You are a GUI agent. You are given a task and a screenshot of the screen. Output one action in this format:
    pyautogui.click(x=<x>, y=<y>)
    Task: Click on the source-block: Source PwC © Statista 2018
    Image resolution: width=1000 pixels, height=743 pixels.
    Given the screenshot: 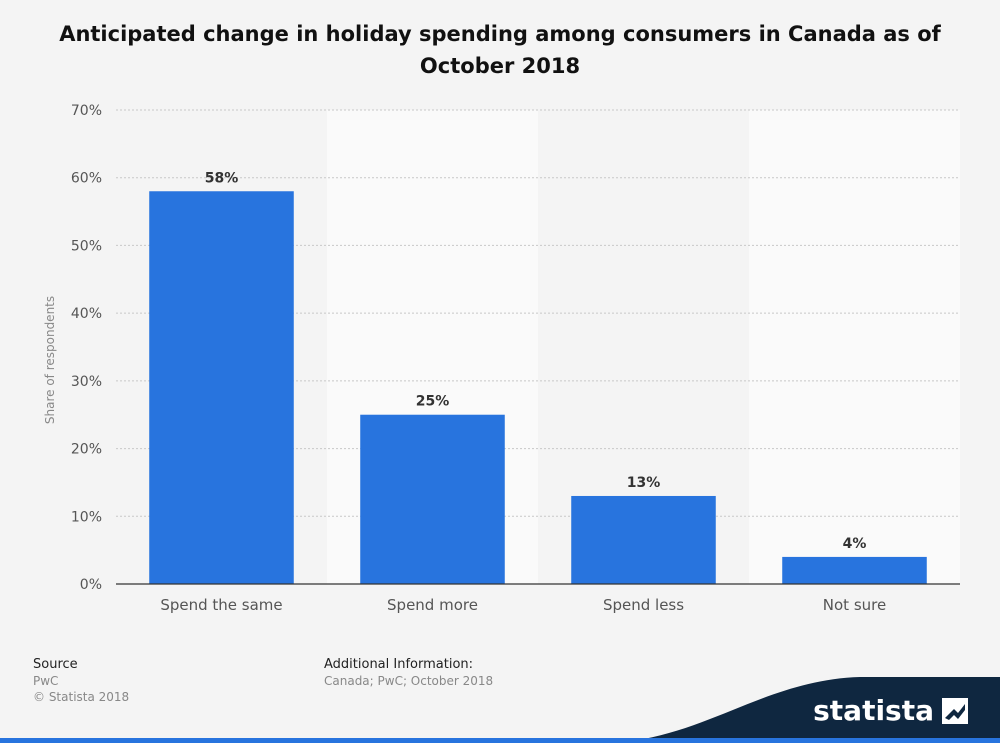 What is the action you would take?
    pyautogui.click(x=81, y=681)
    